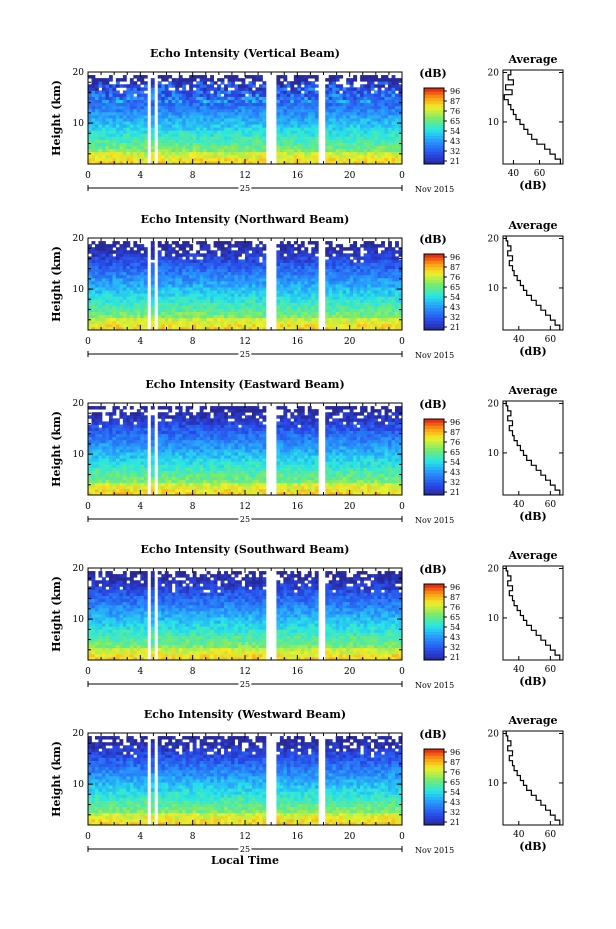 The height and width of the screenshot is (929, 616). What do you see at coordinates (140, 342) in the screenshot?
I see `x-tick-label: 4` at bounding box center [140, 342].